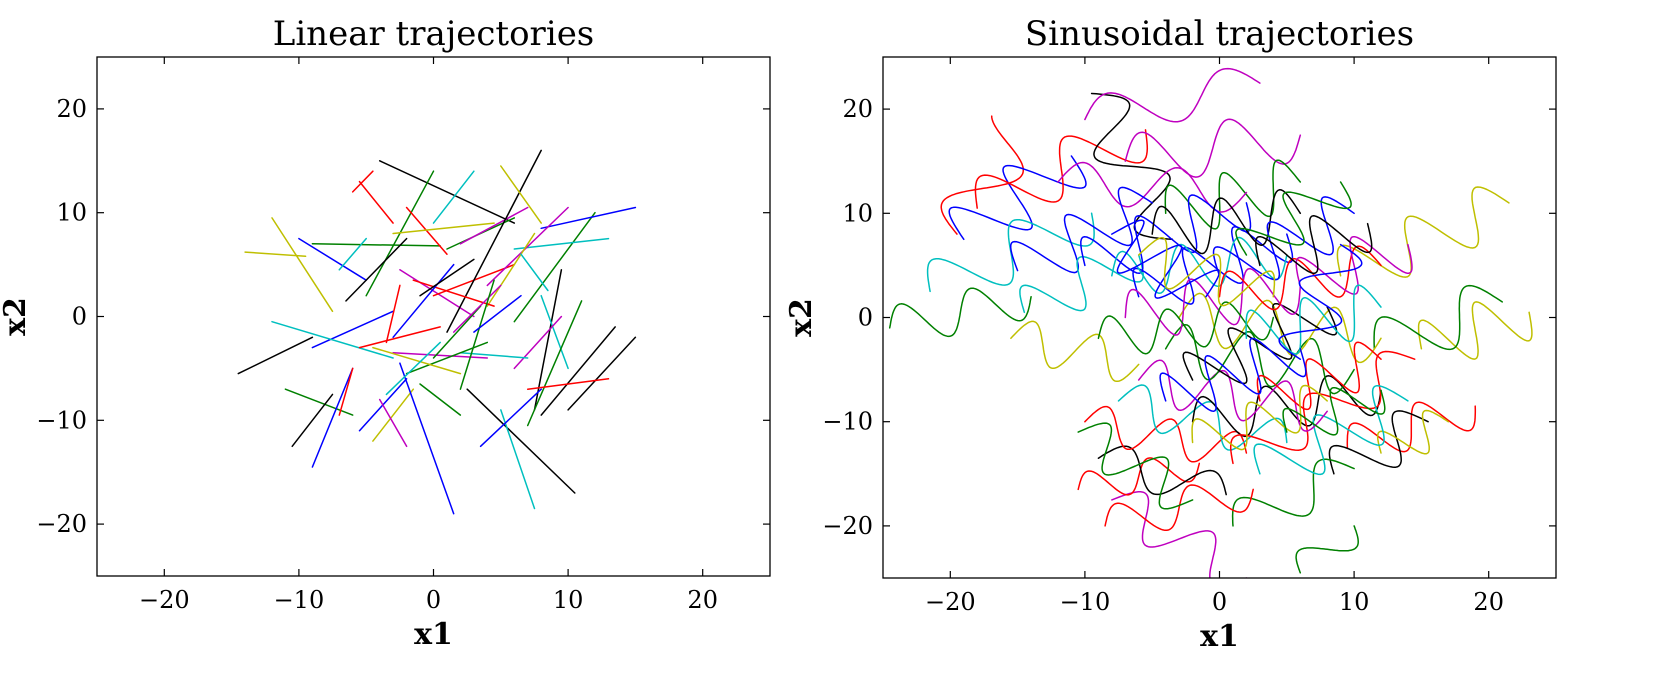  Describe the element at coordinates (71, 109) in the screenshot. I see `y-tick-label: 20` at that location.